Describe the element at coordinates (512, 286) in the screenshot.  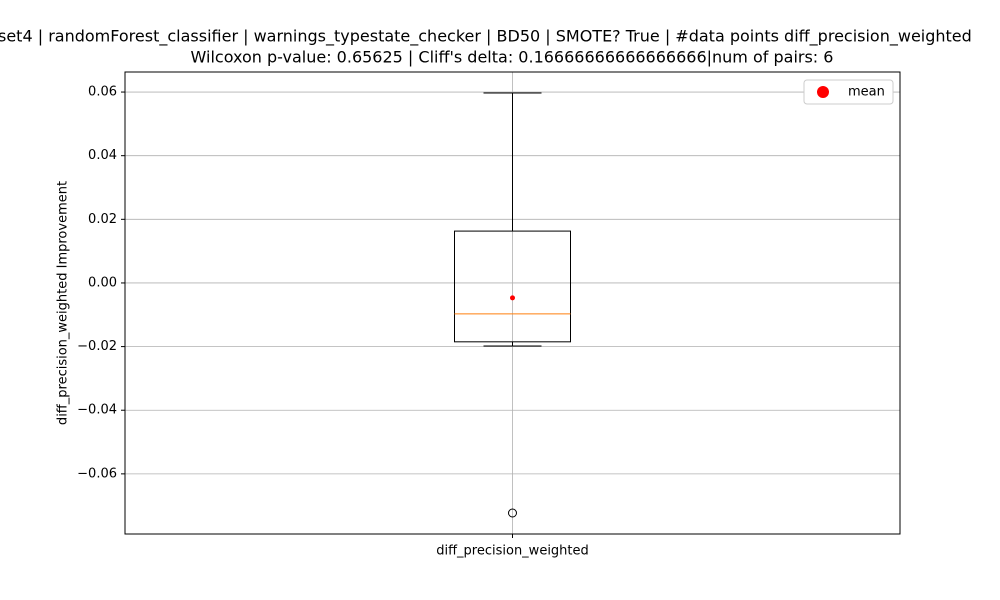
I see `box` at that location.